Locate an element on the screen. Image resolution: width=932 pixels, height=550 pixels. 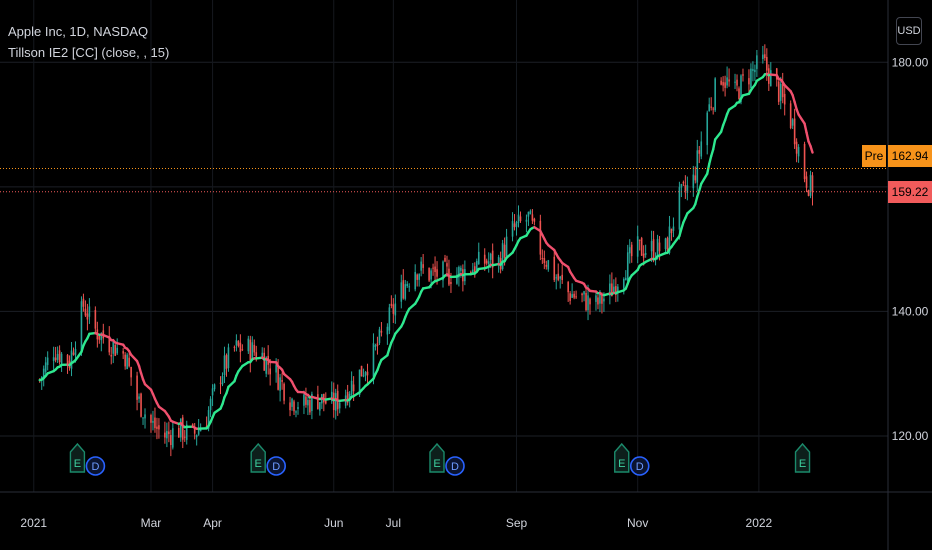
earnings-letter: E is located at coordinates (436, 464).